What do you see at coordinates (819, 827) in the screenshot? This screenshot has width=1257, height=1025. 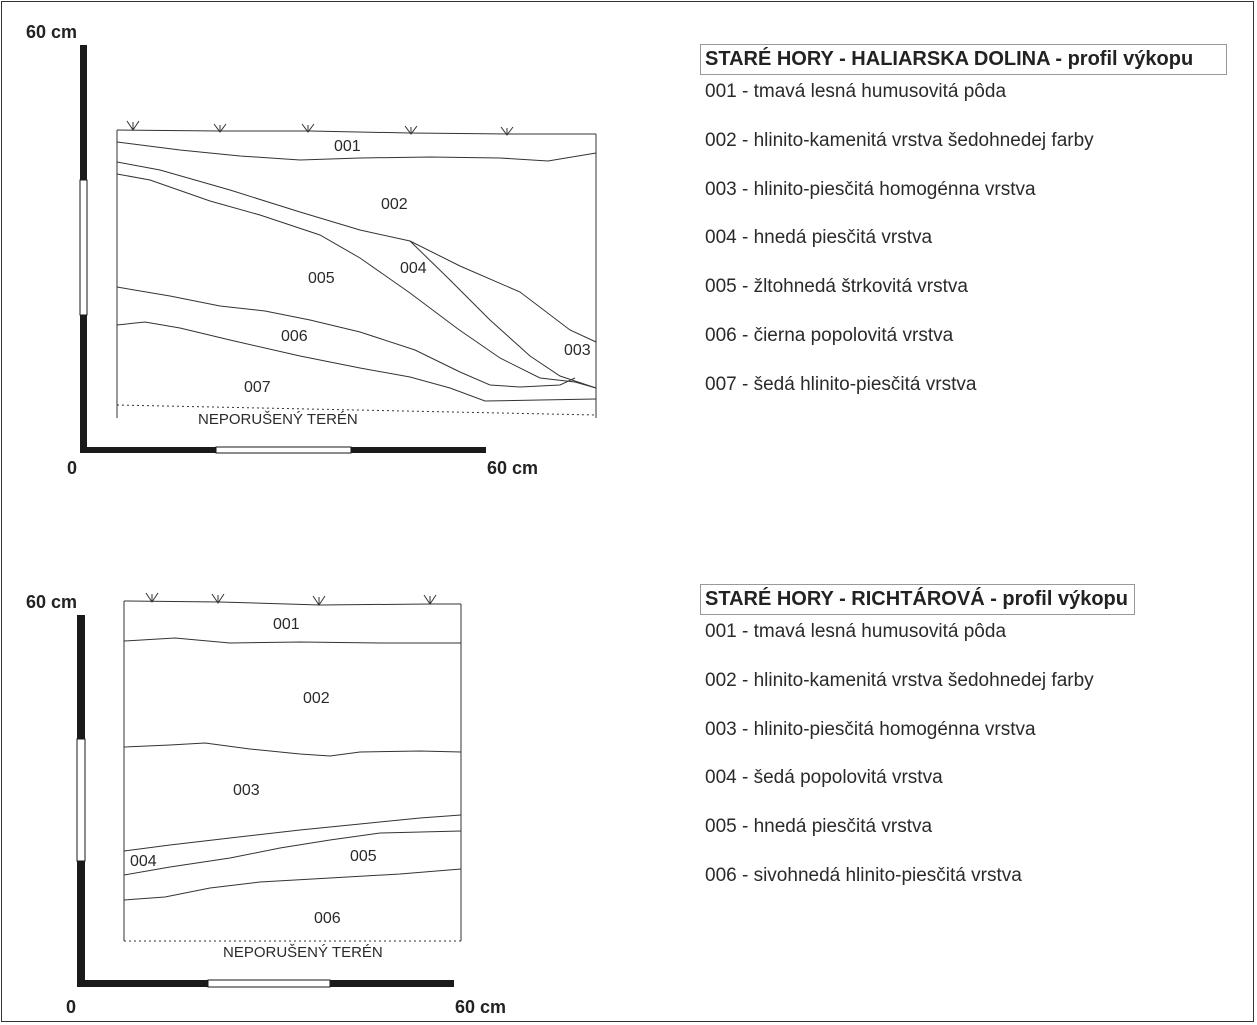 I see `legend-item-005: 005 - hnedá piesčitá vrstva` at bounding box center [819, 827].